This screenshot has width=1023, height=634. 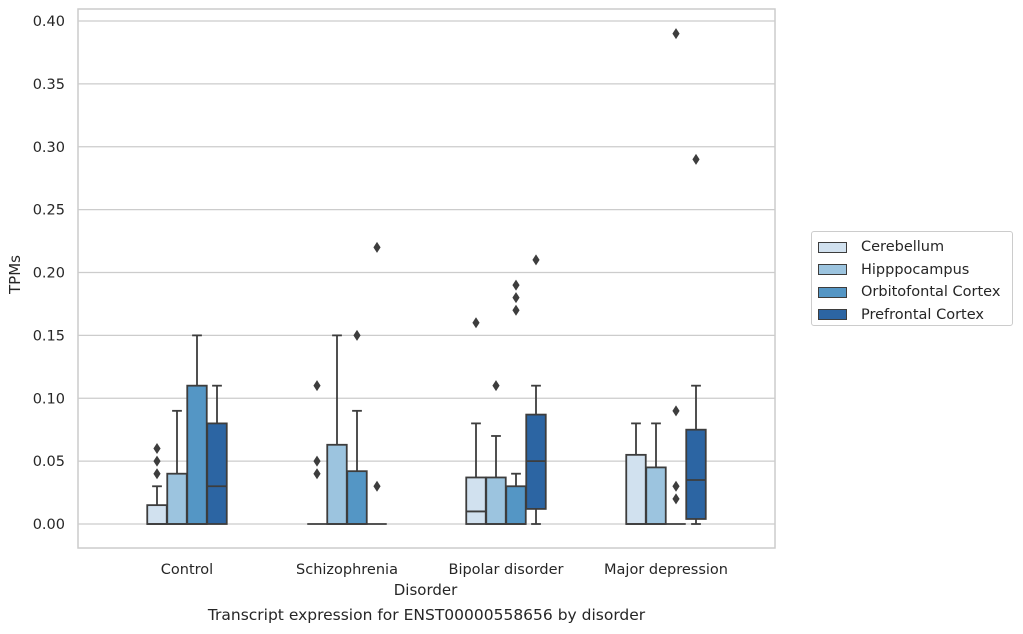 I want to click on x-tick-label: Schizophrenia, so click(x=347, y=570).